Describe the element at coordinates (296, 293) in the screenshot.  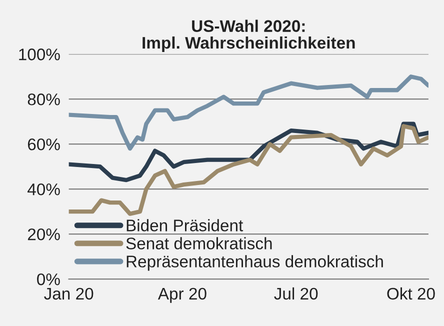
I see `x-tick-label: Jul 20` at that location.